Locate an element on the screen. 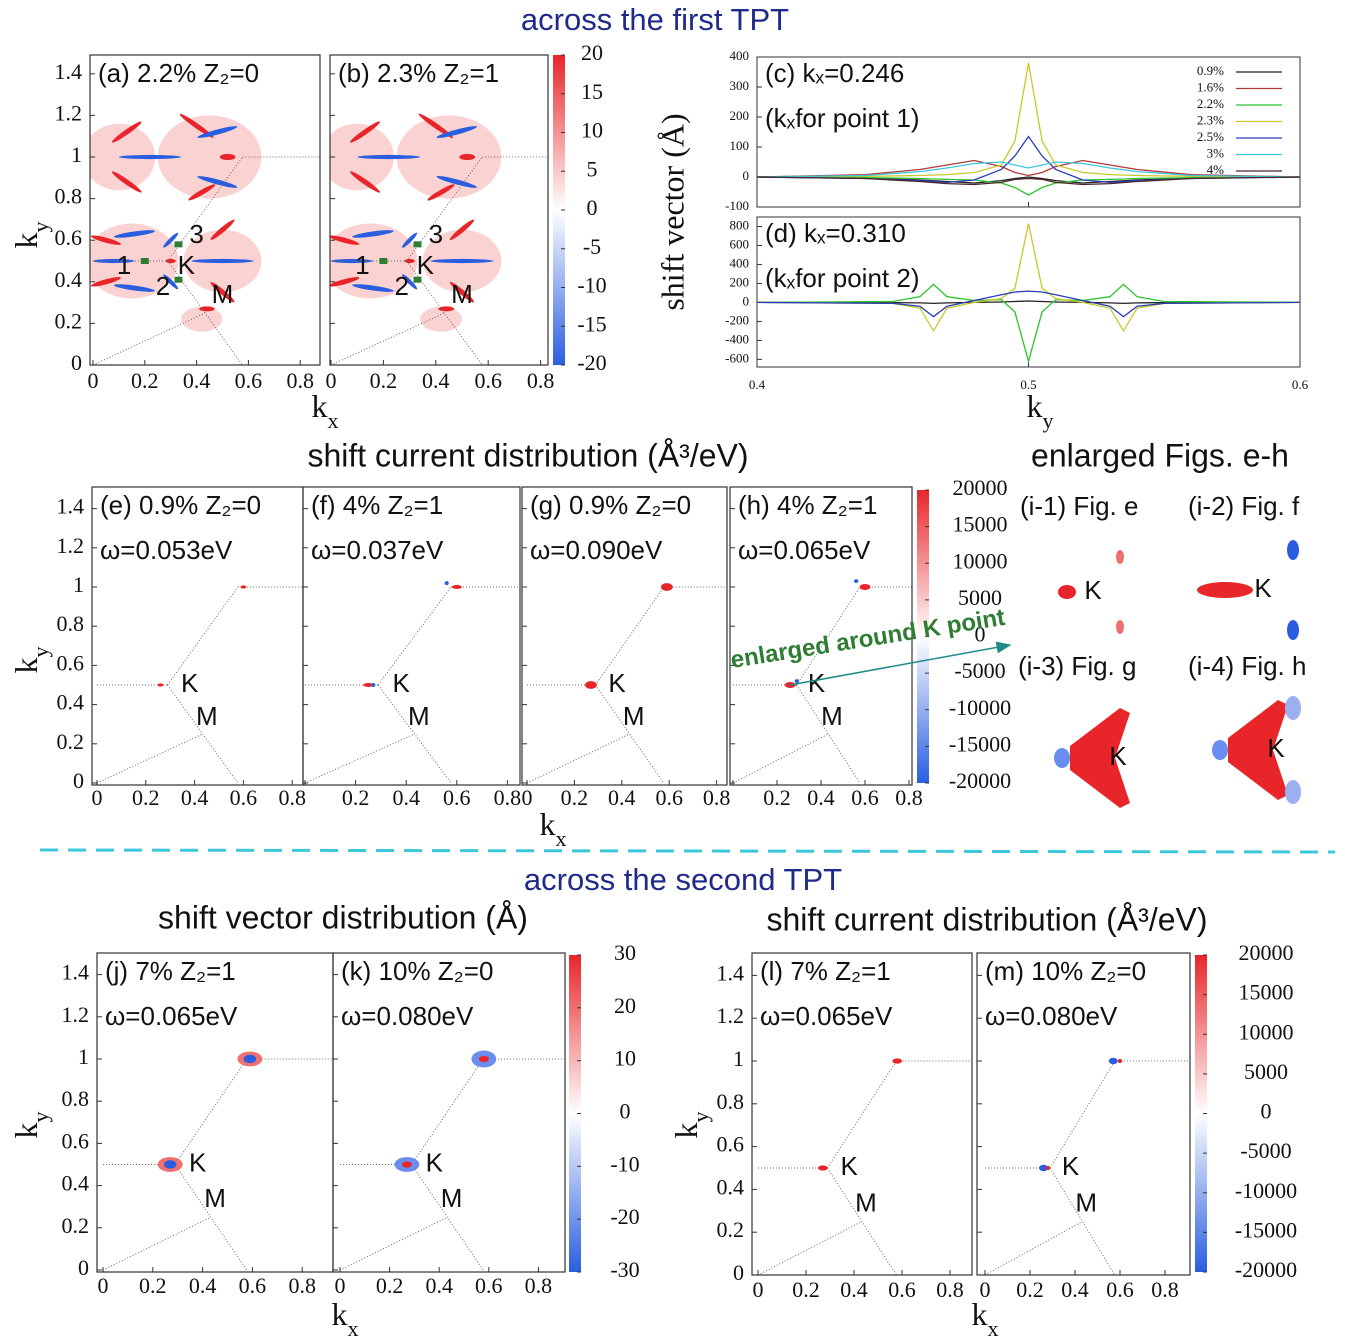 Image resolution: width=1345 pixels, height=1343 pixels. panel-frequency: ω=0.080eV is located at coordinates (407, 1016).